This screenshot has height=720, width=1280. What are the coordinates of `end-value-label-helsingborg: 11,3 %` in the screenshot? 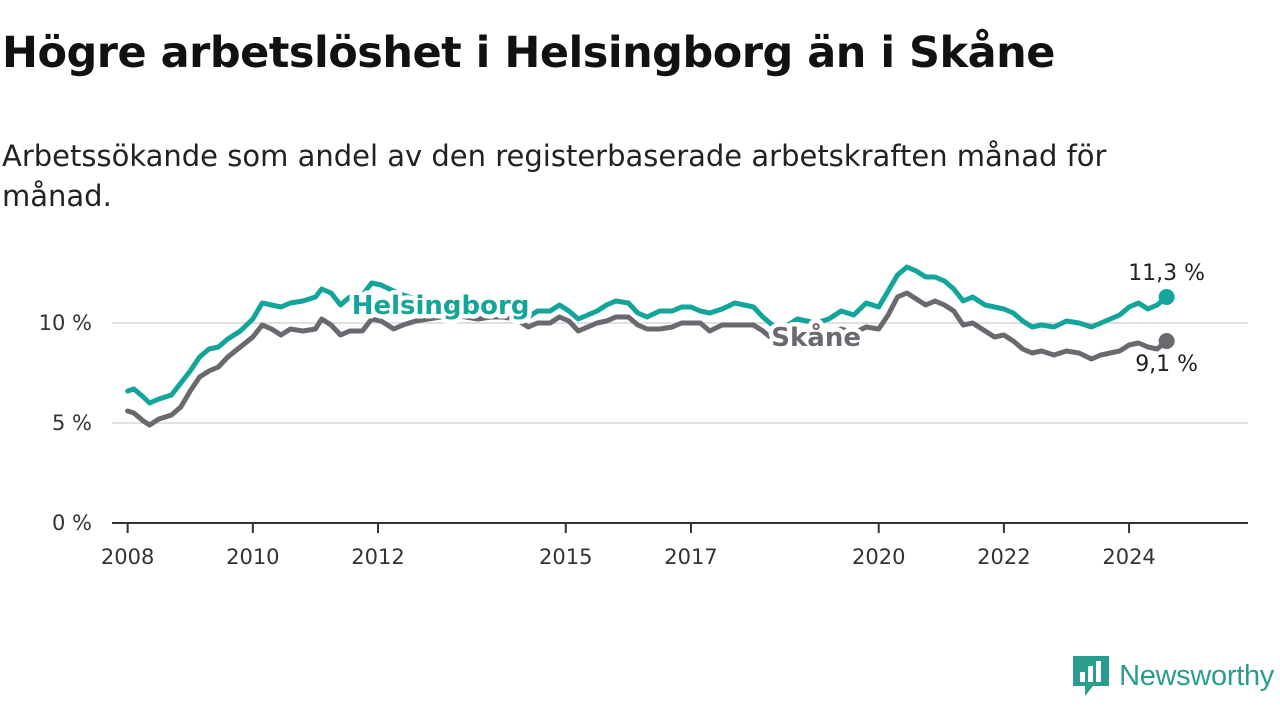 It's located at (1166, 273).